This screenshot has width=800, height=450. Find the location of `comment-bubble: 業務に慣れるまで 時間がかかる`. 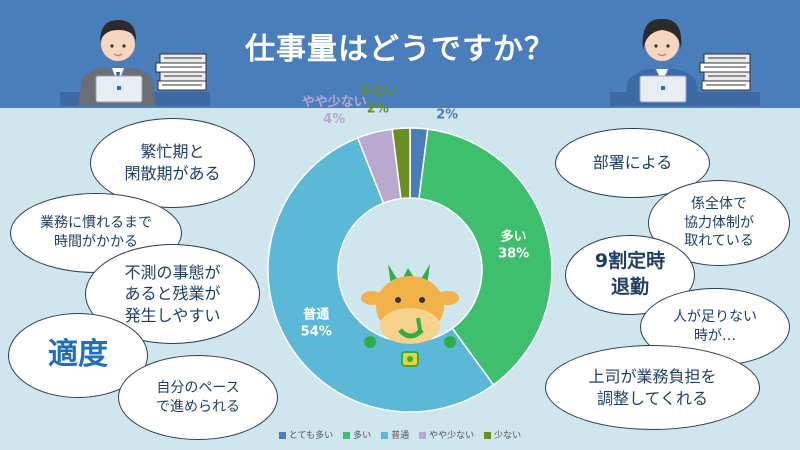

comment-bubble: 業務に慣れるまで 時間がかかる is located at coordinates (96, 233).